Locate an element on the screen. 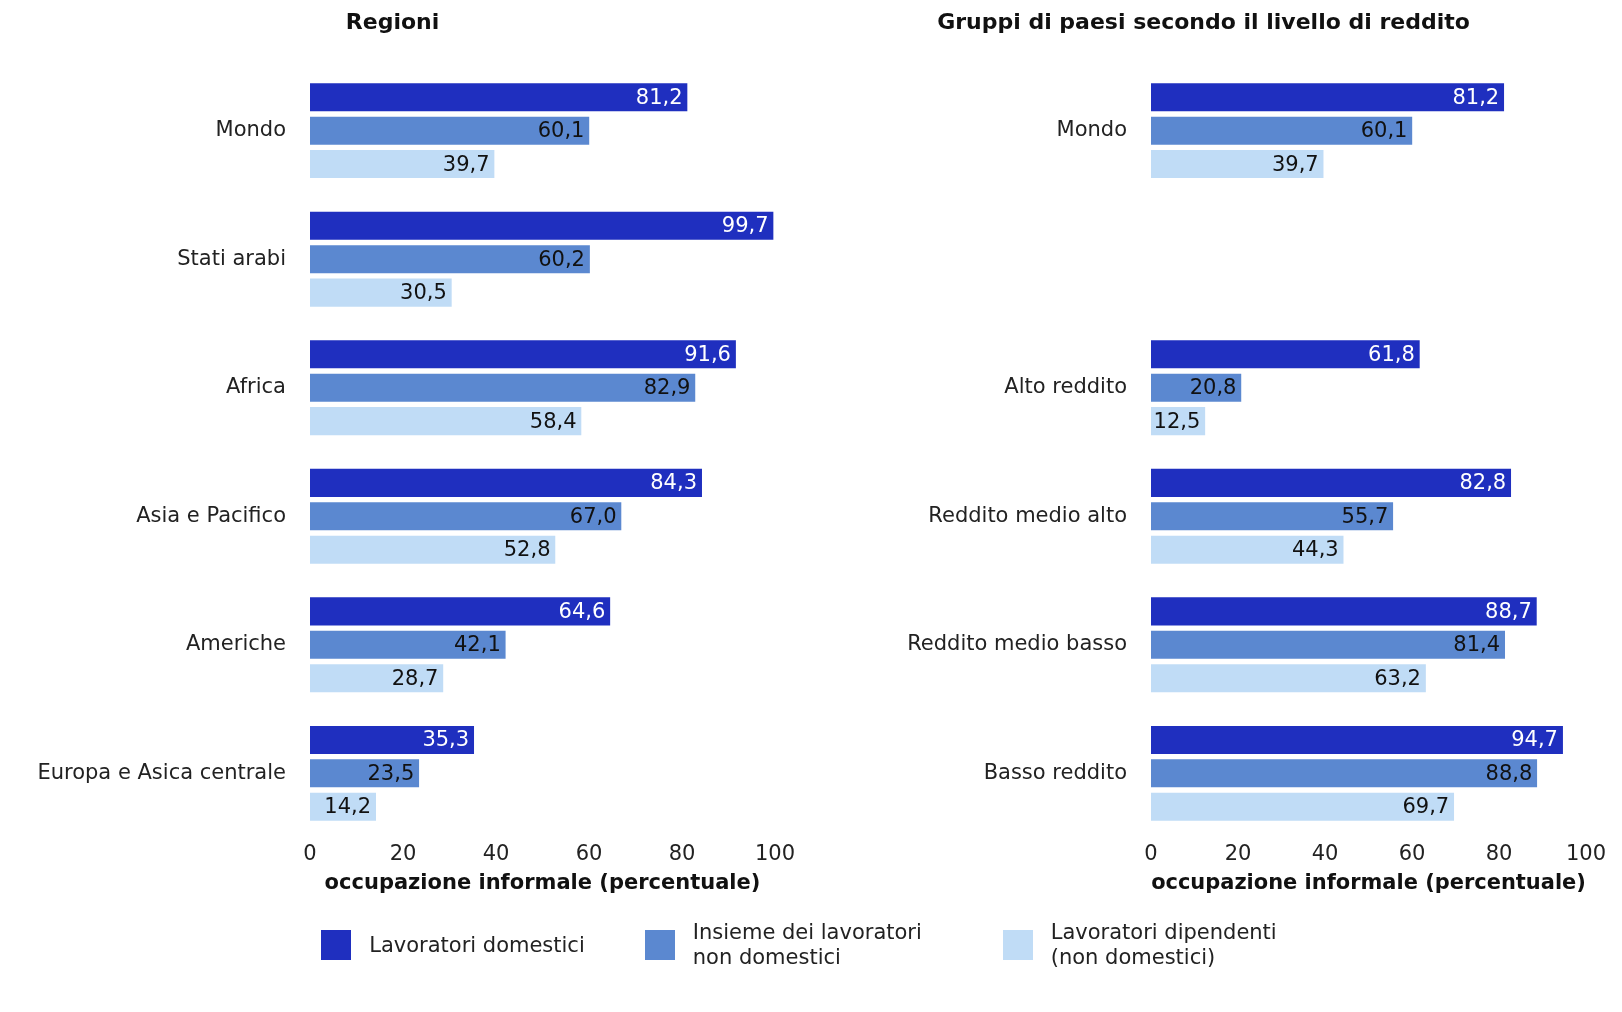 This screenshot has height=1012, width=1622. data-label: 94,7 is located at coordinates (1534, 739).